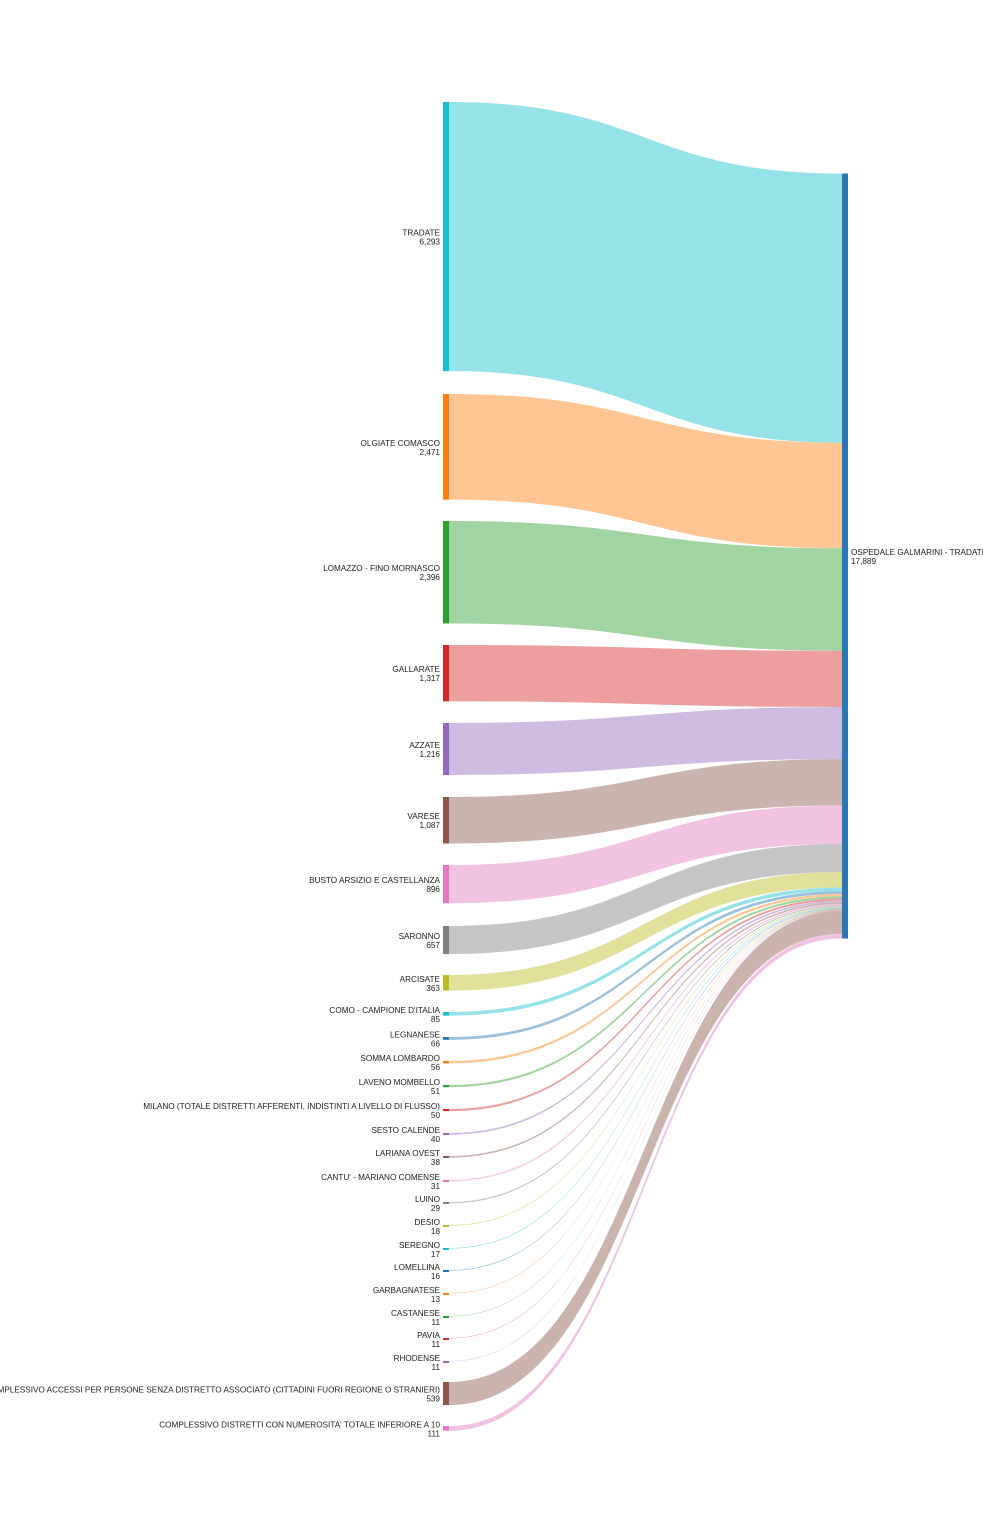 The width and height of the screenshot is (983, 1536). I want to click on link-milano-totale-distretti-afferenti-indistinti-a-livello-di-flusso, so click(645, 1005).